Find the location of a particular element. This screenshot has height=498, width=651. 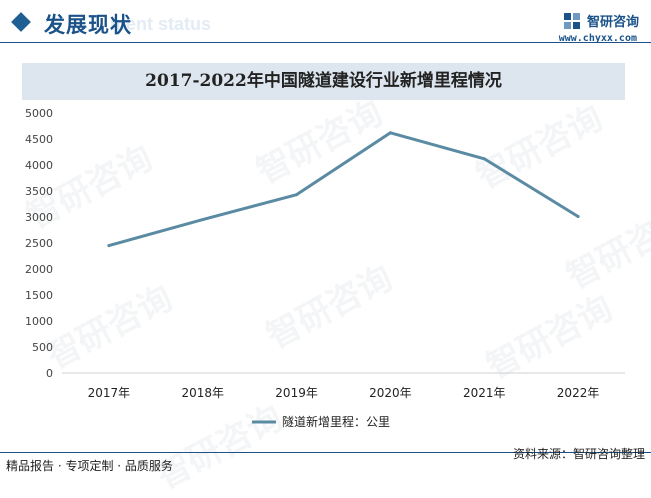

y-tick-label: 2500 is located at coordinates (39, 243).